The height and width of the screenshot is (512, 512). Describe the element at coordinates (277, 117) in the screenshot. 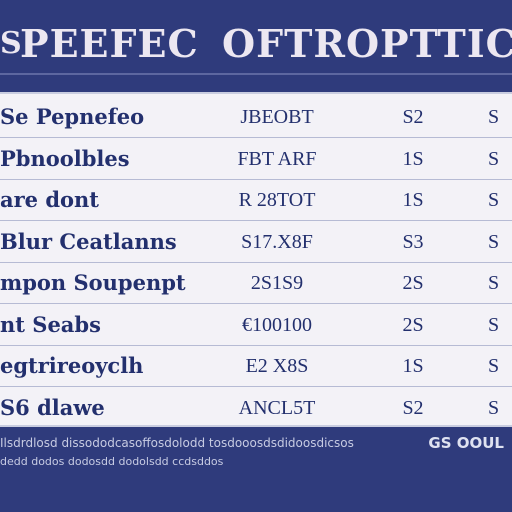

I see `row-code: JBEOBT` at that location.